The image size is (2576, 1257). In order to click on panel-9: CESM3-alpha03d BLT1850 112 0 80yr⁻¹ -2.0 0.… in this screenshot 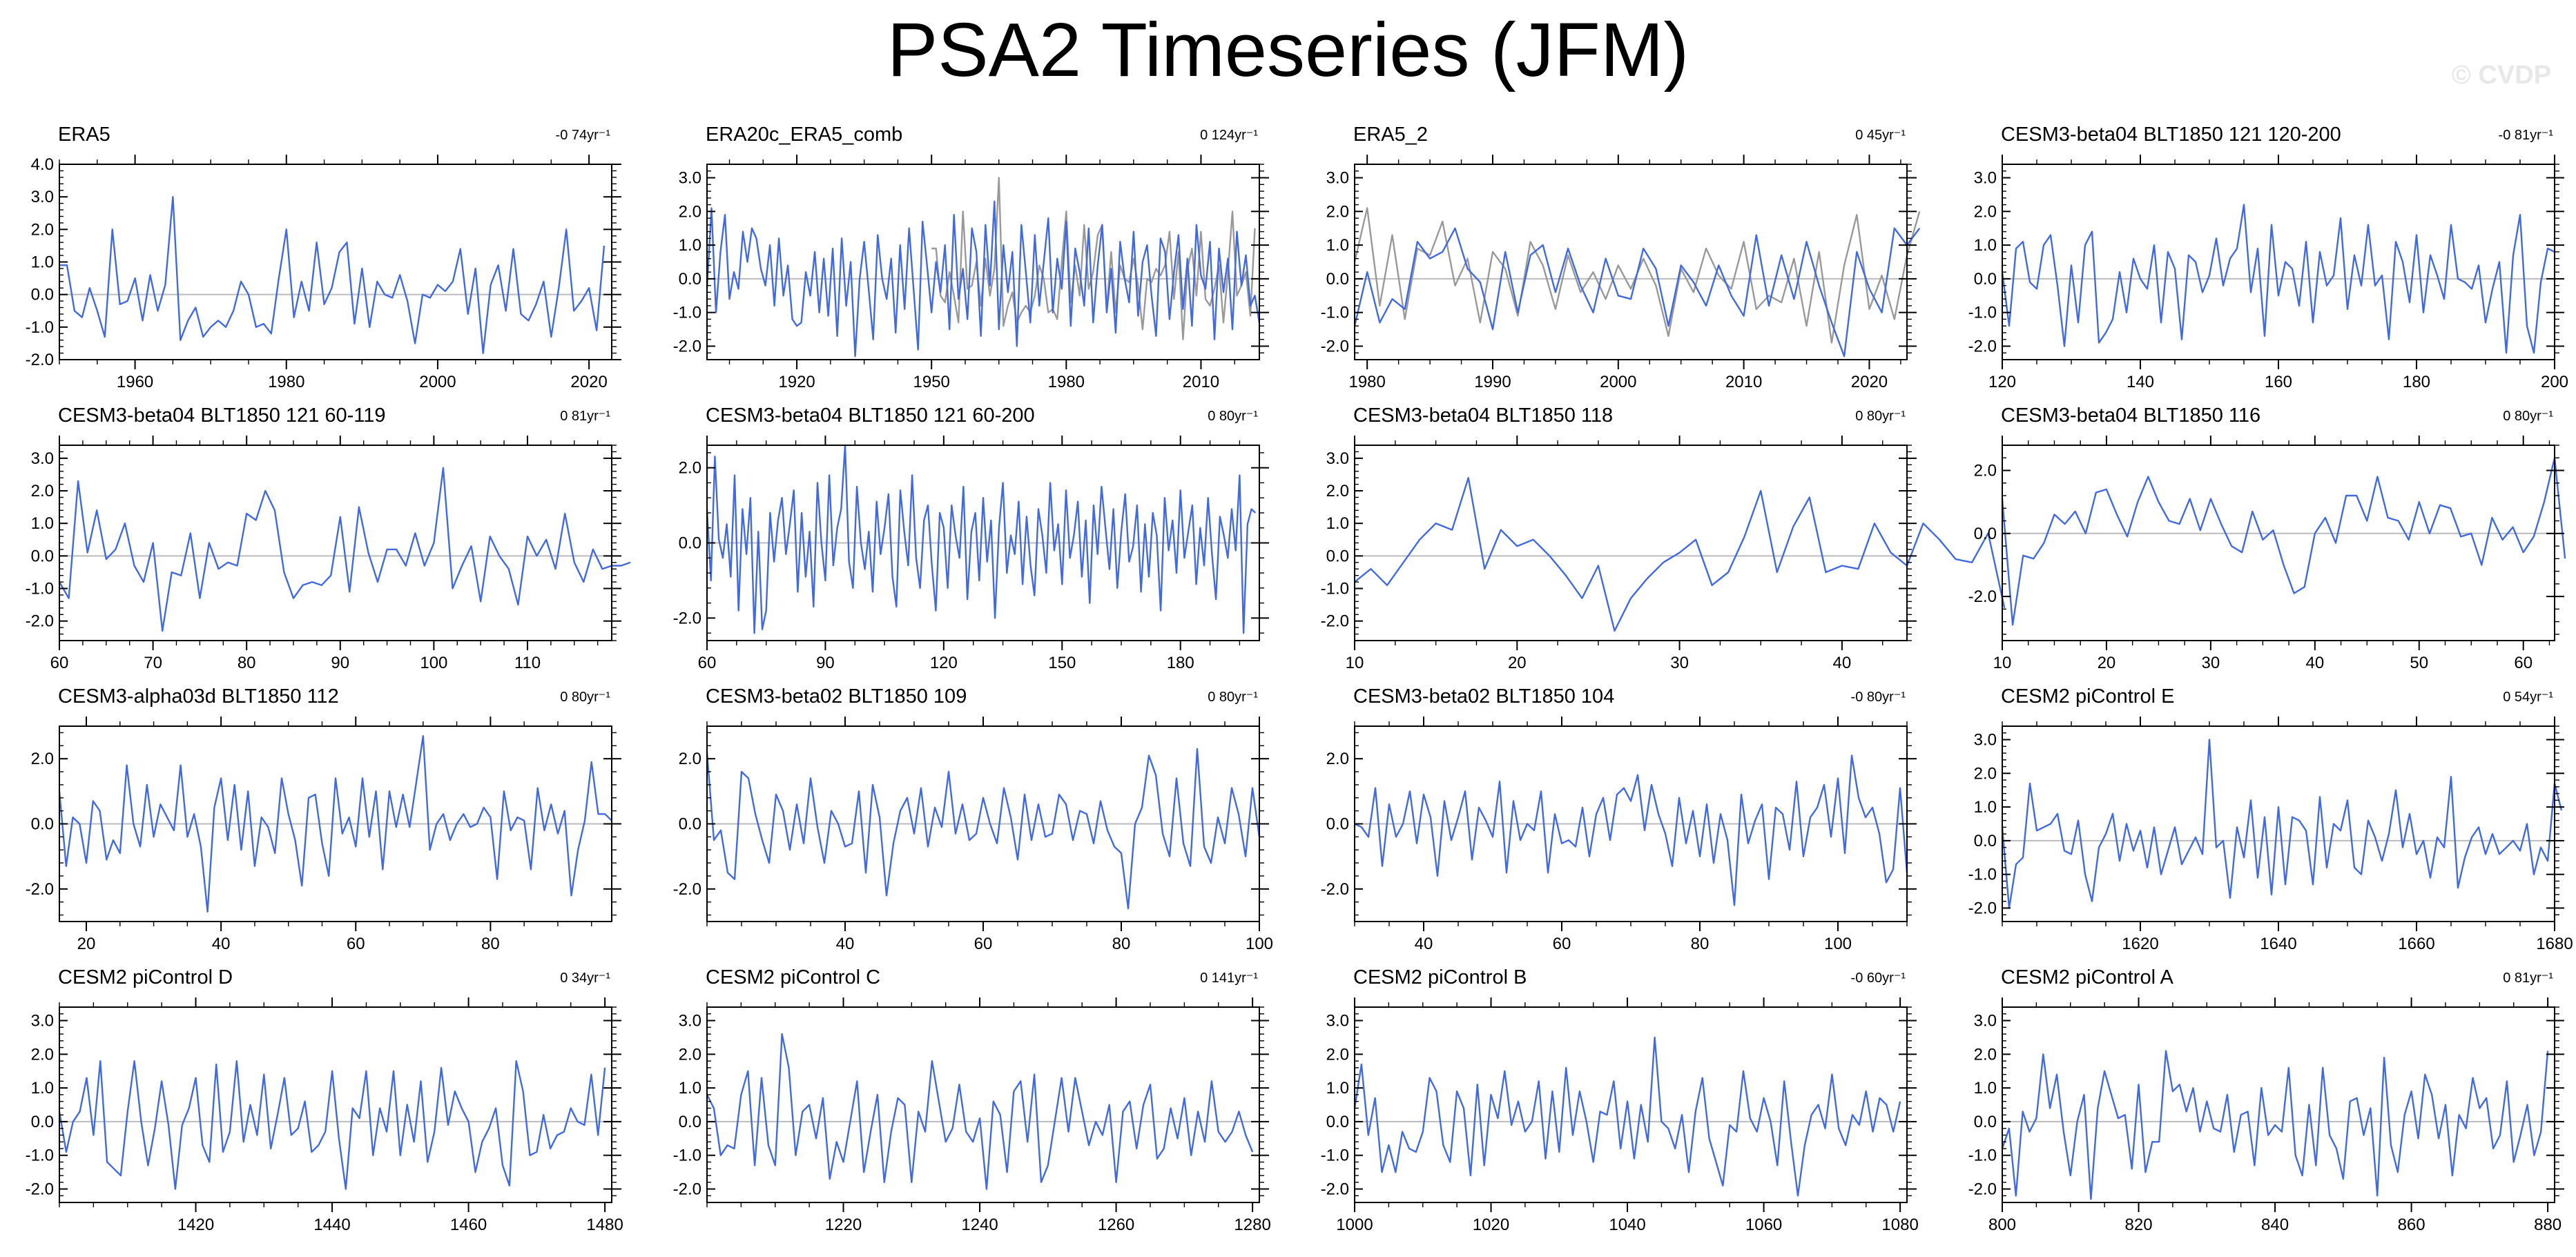, I will do `click(324, 819)`.